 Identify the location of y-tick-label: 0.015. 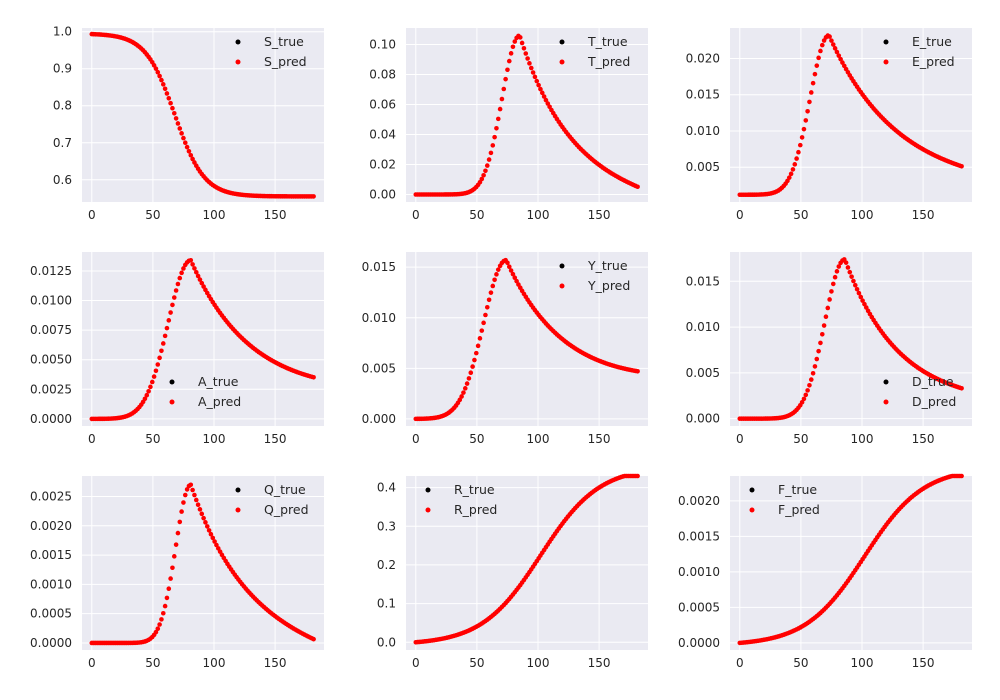
(379, 267).